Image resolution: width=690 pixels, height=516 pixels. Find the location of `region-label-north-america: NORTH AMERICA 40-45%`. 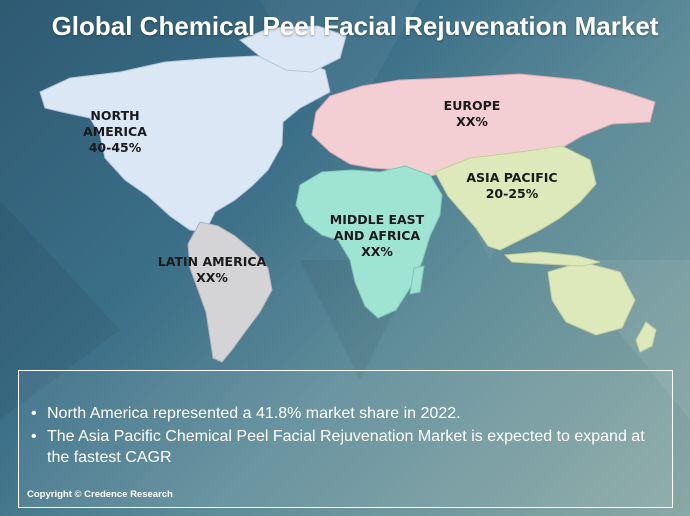

region-label-north-america: NORTH AMERICA 40-45% is located at coordinates (115, 132).